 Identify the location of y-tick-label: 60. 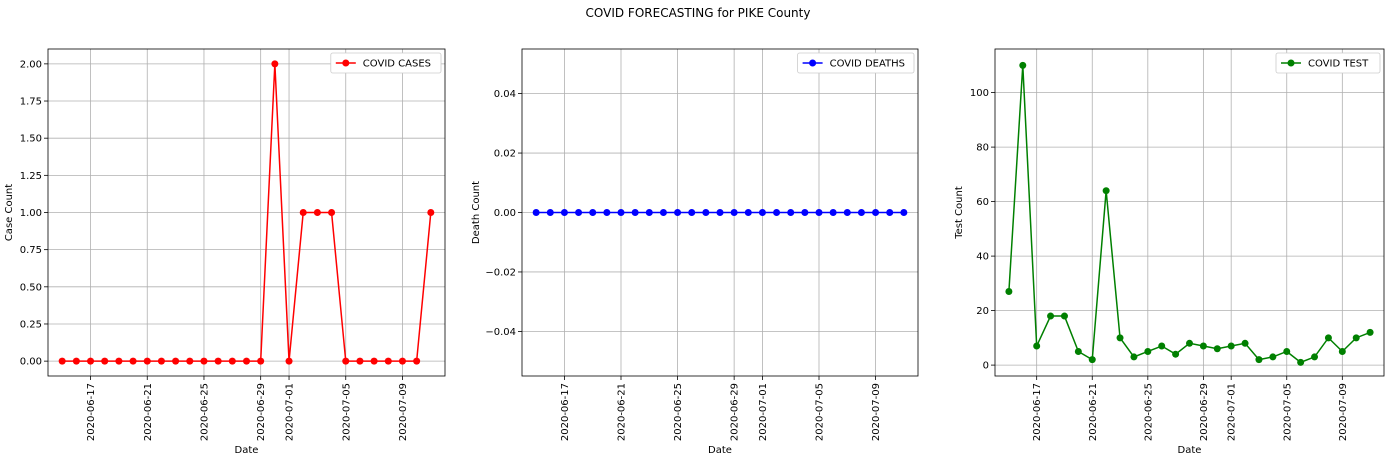
(982, 202).